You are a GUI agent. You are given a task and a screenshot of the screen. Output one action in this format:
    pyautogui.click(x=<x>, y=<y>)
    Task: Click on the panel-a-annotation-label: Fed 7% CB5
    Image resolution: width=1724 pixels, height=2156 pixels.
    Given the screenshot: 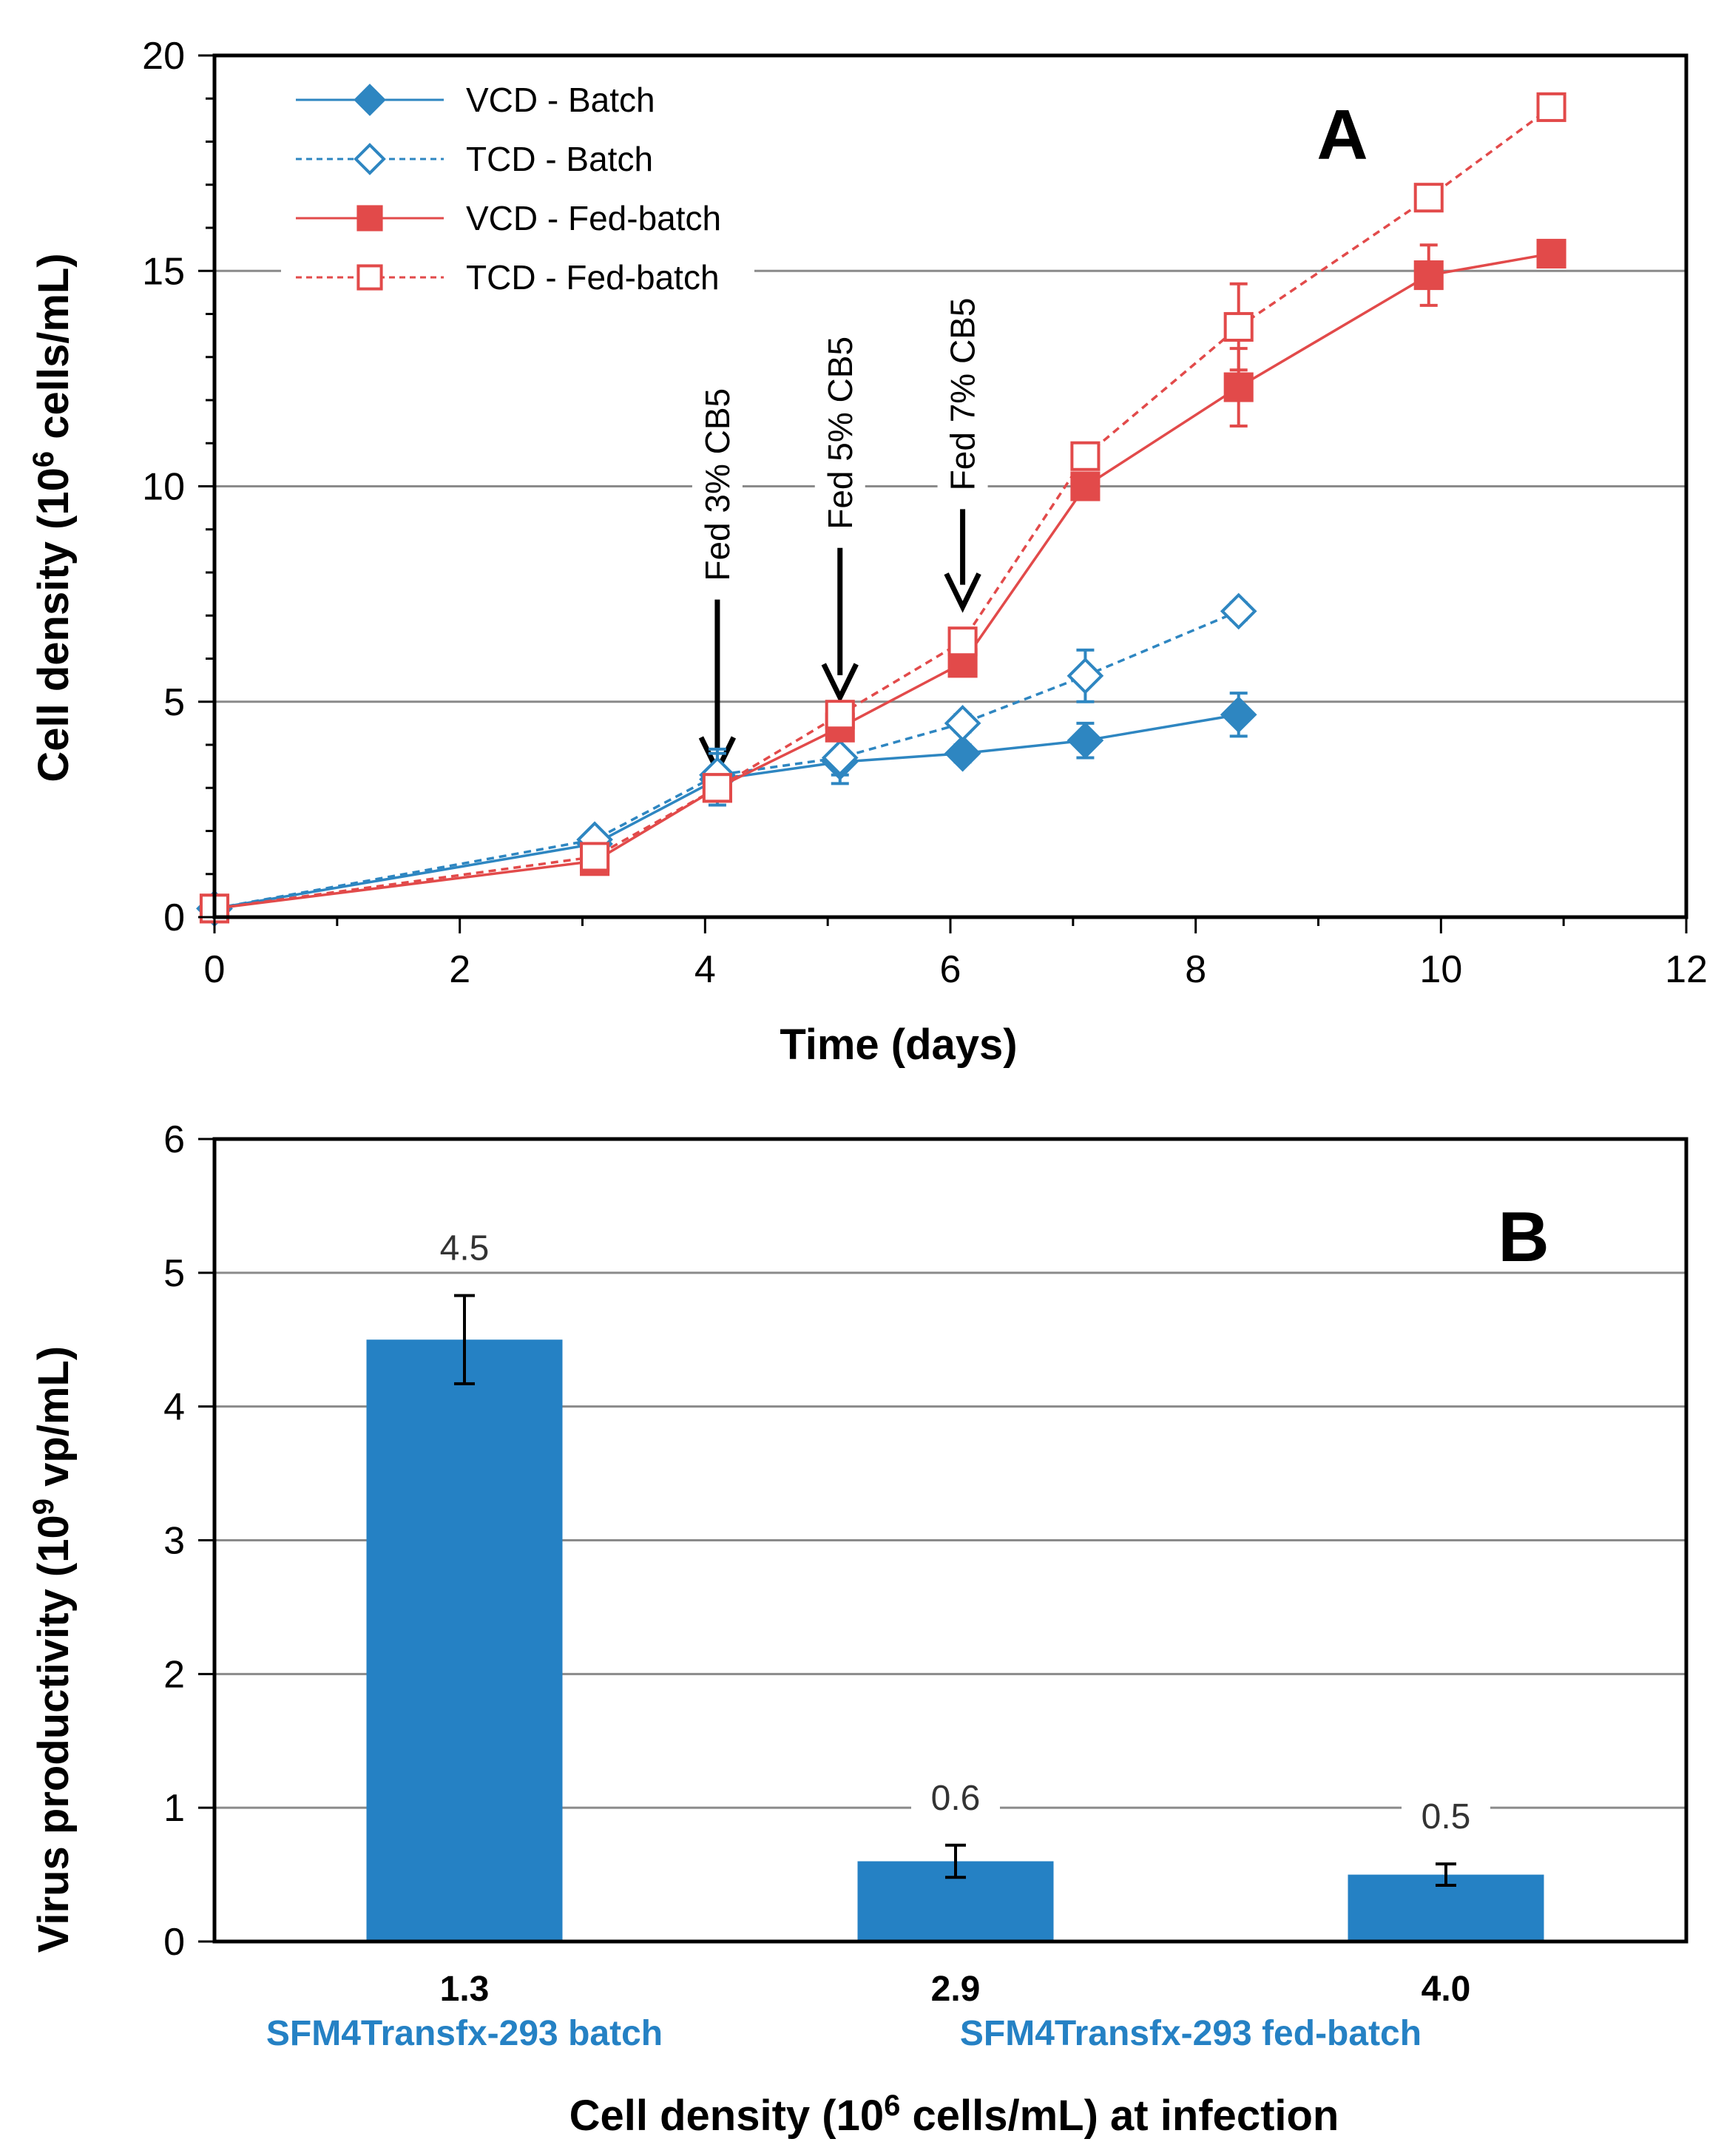 What is the action you would take?
    pyautogui.click(x=963, y=394)
    